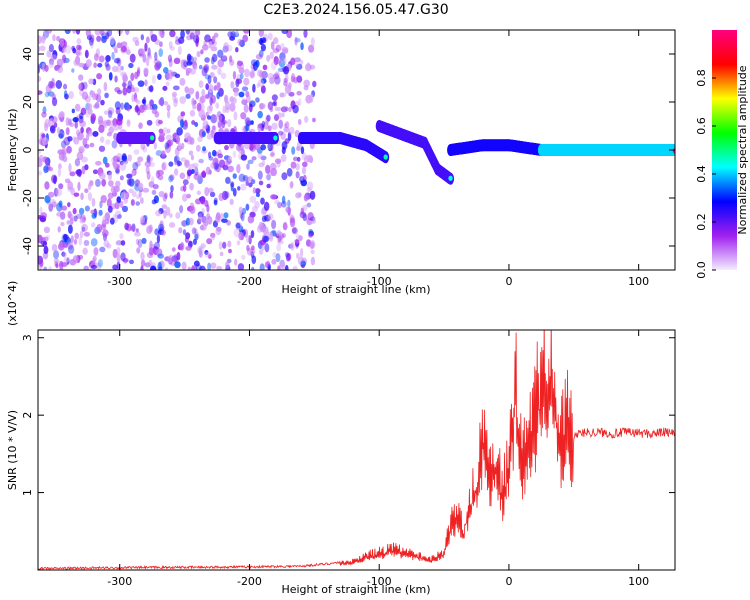  I want to click on heatmap-ridge-core, so click(673, 151).